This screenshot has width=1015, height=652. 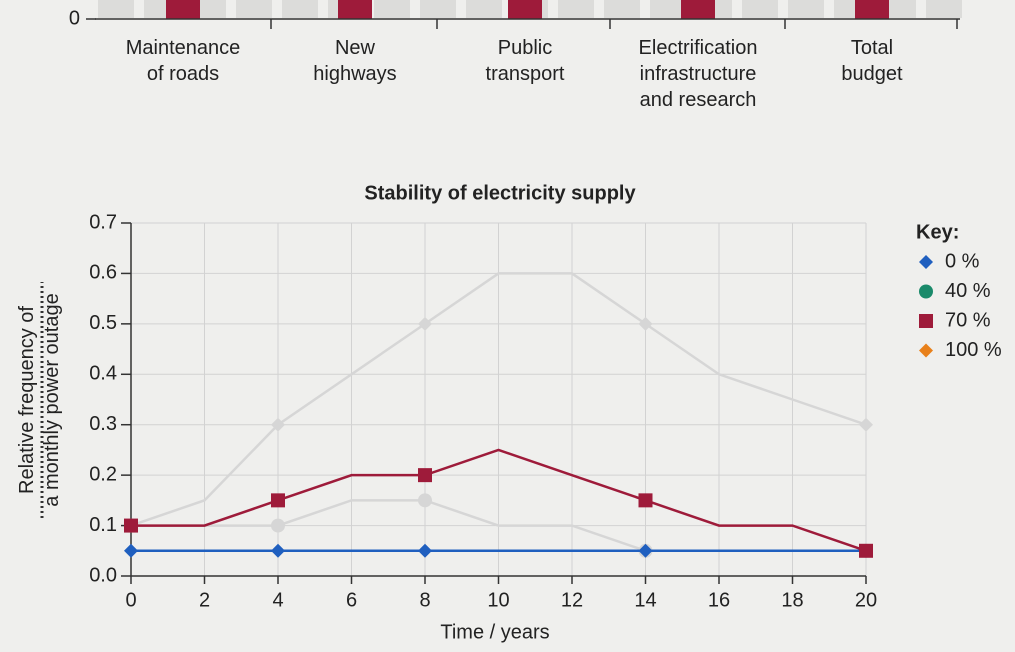 I want to click on legend-label: 40 %, so click(x=968, y=291).